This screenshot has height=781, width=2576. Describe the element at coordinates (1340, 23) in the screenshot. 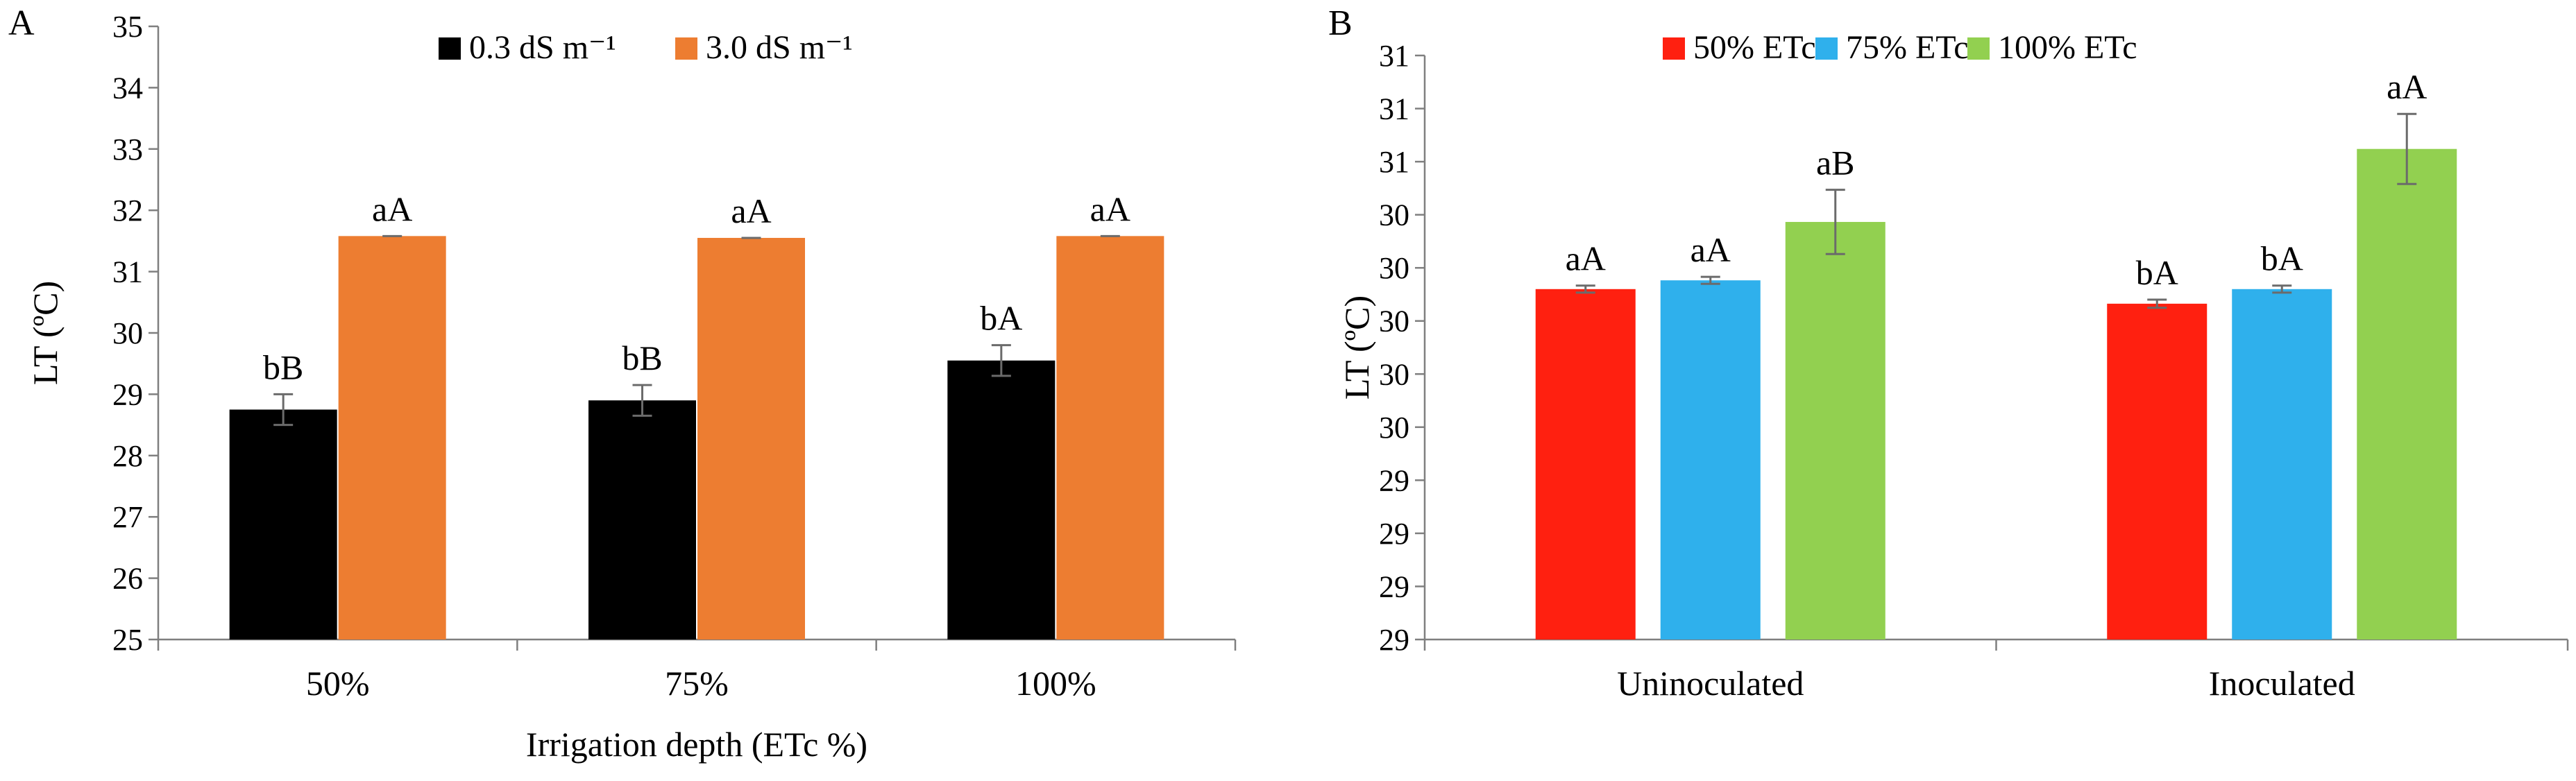

I see `panel-label: B` at that location.